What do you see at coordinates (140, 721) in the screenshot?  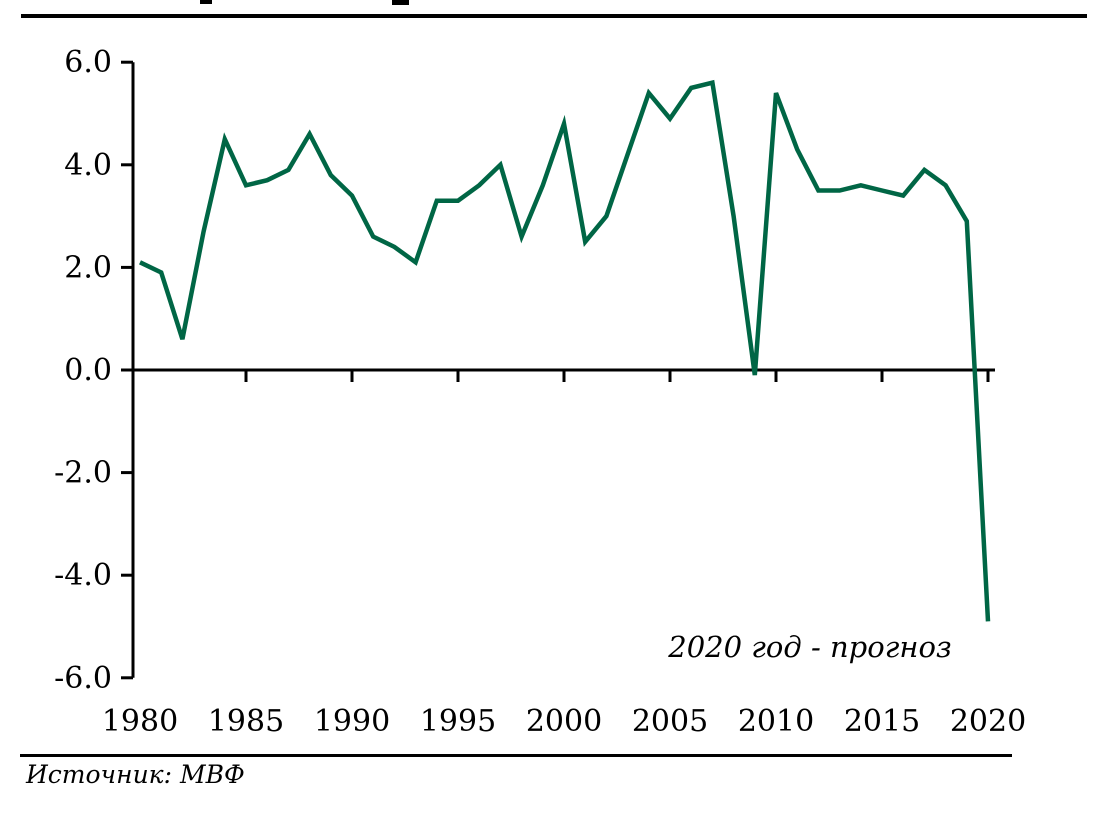 I see `x-tick-label: 1980` at bounding box center [140, 721].